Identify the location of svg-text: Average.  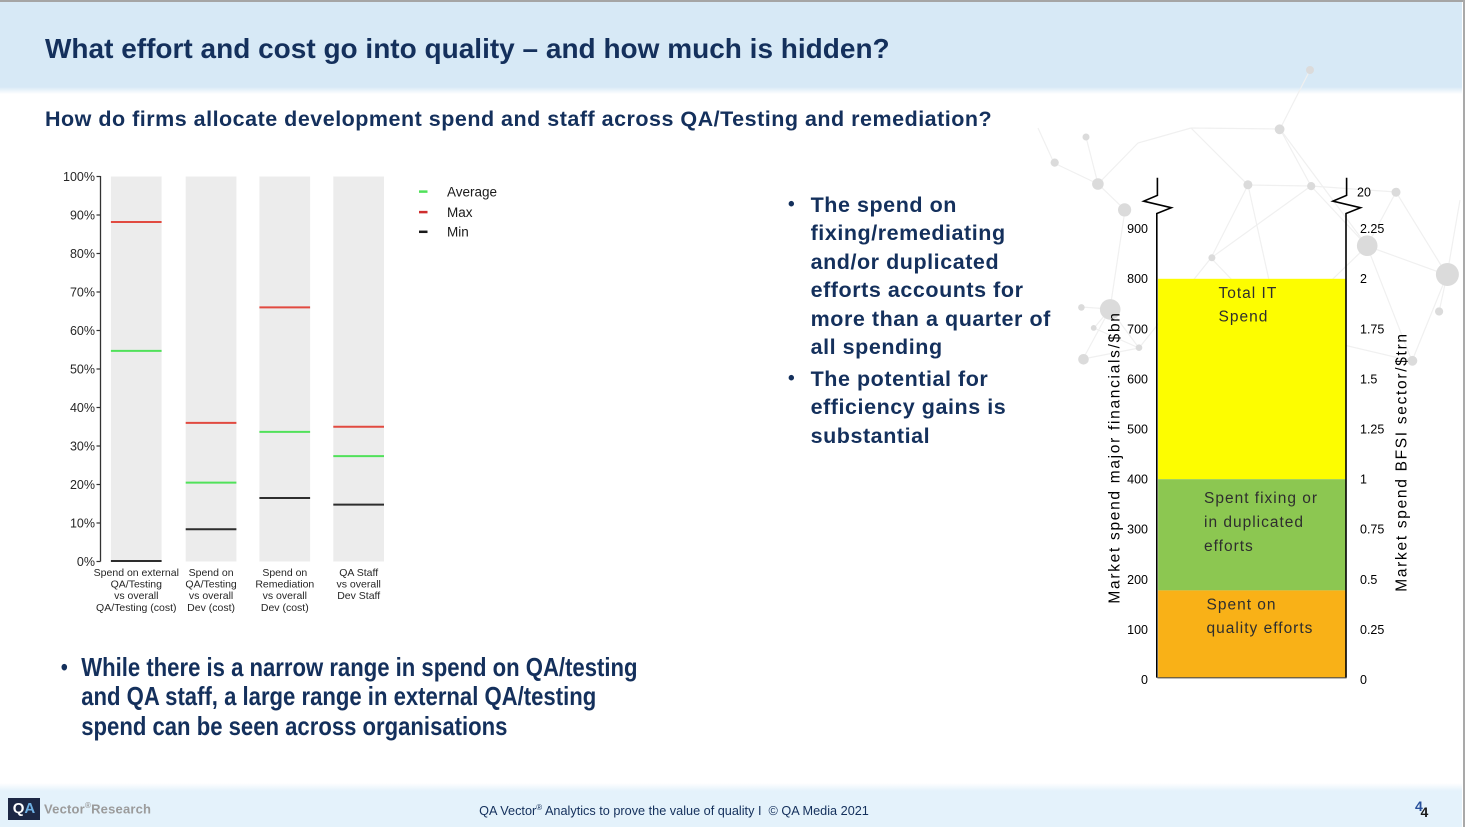
(472, 192).